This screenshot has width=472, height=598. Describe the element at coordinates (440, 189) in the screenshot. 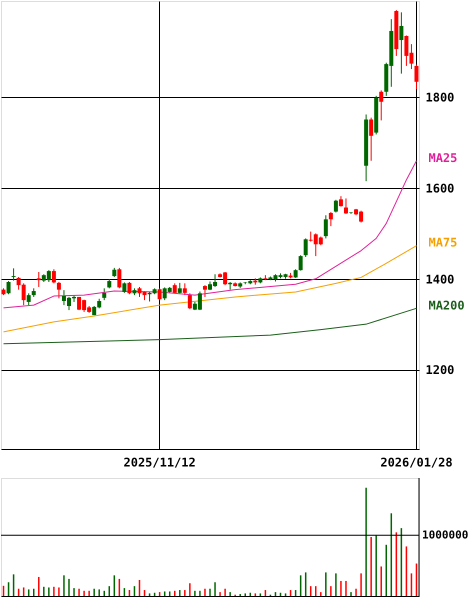

I see `y-tick-label: 1600` at that location.